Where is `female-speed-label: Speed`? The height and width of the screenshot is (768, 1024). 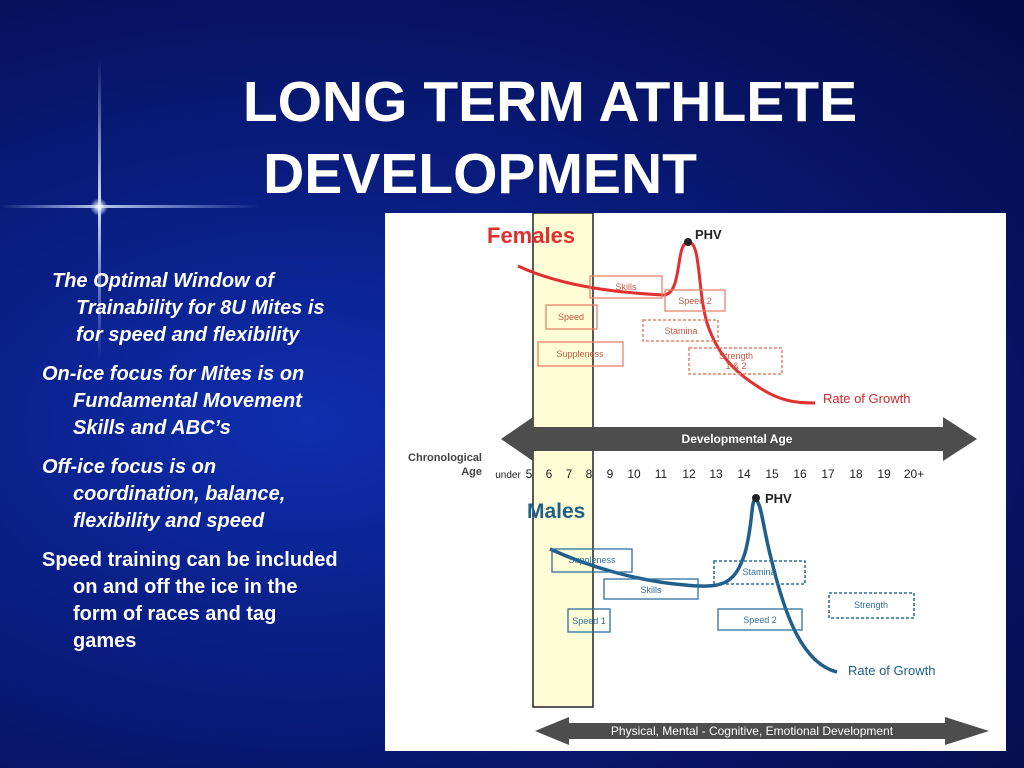
female-speed-label: Speed is located at coordinates (571, 317).